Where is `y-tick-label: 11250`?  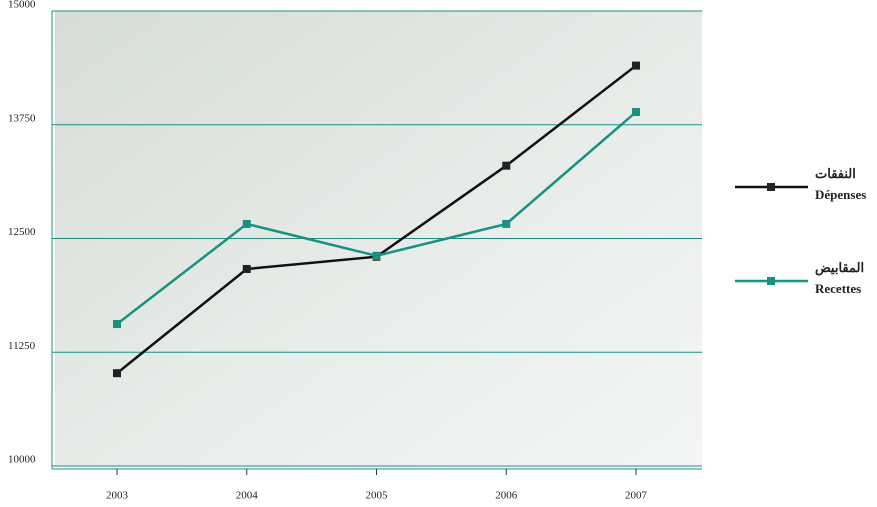
y-tick-label: 11250 is located at coordinates (22, 346).